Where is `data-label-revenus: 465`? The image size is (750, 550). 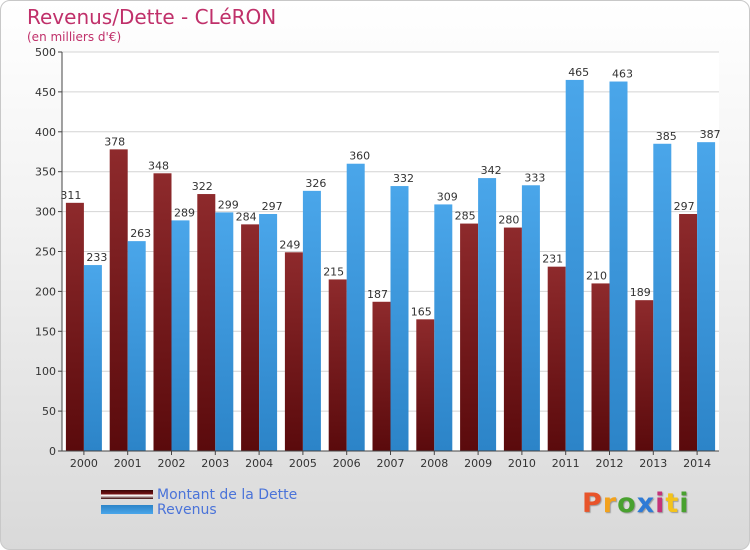
data-label-revenus: 465 is located at coordinates (578, 72).